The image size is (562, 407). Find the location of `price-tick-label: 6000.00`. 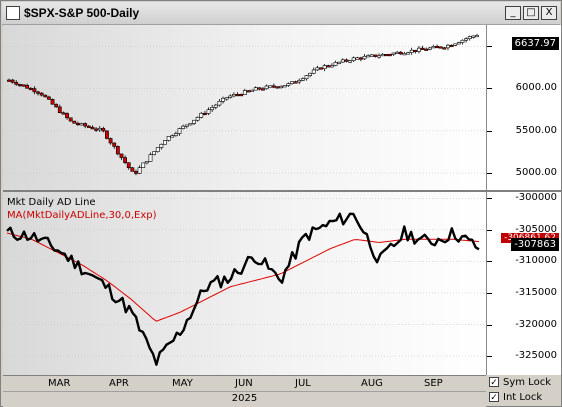

price-tick-label: 6000.00 is located at coordinates (536, 88).